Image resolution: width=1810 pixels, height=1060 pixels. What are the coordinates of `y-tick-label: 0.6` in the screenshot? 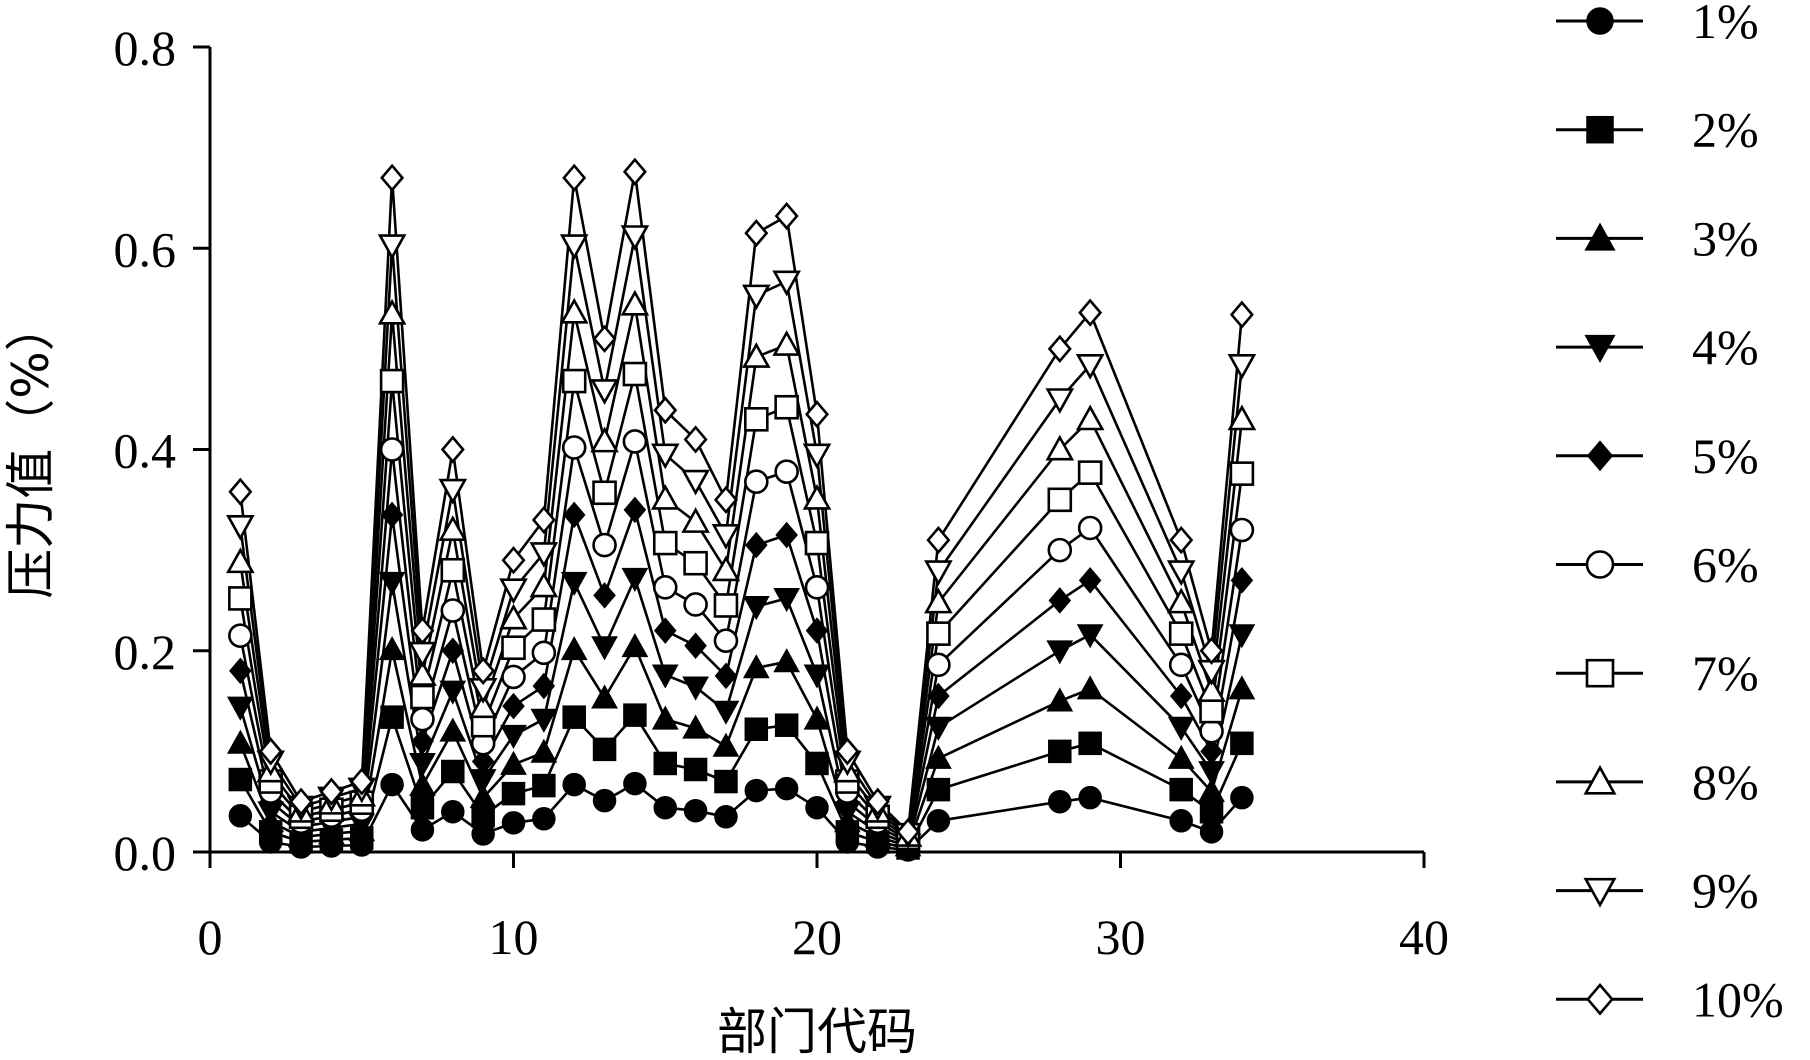 It's located at (145, 249).